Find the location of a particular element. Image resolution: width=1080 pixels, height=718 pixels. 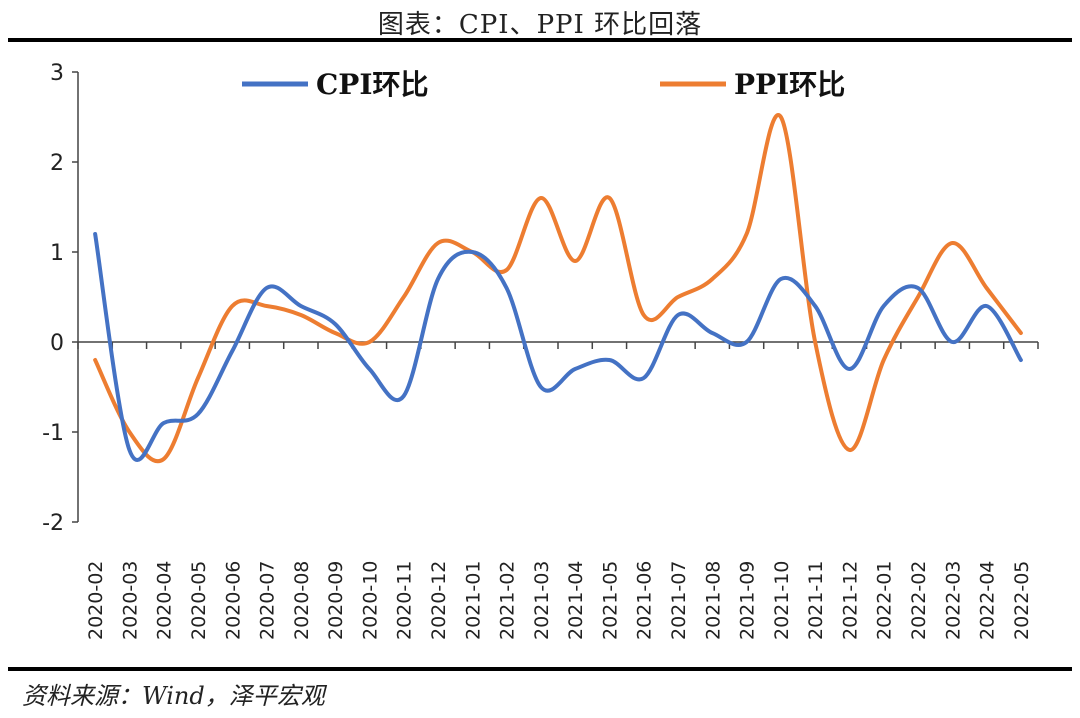

x-tick-label: 2022-04 is located at coordinates (988, 600).